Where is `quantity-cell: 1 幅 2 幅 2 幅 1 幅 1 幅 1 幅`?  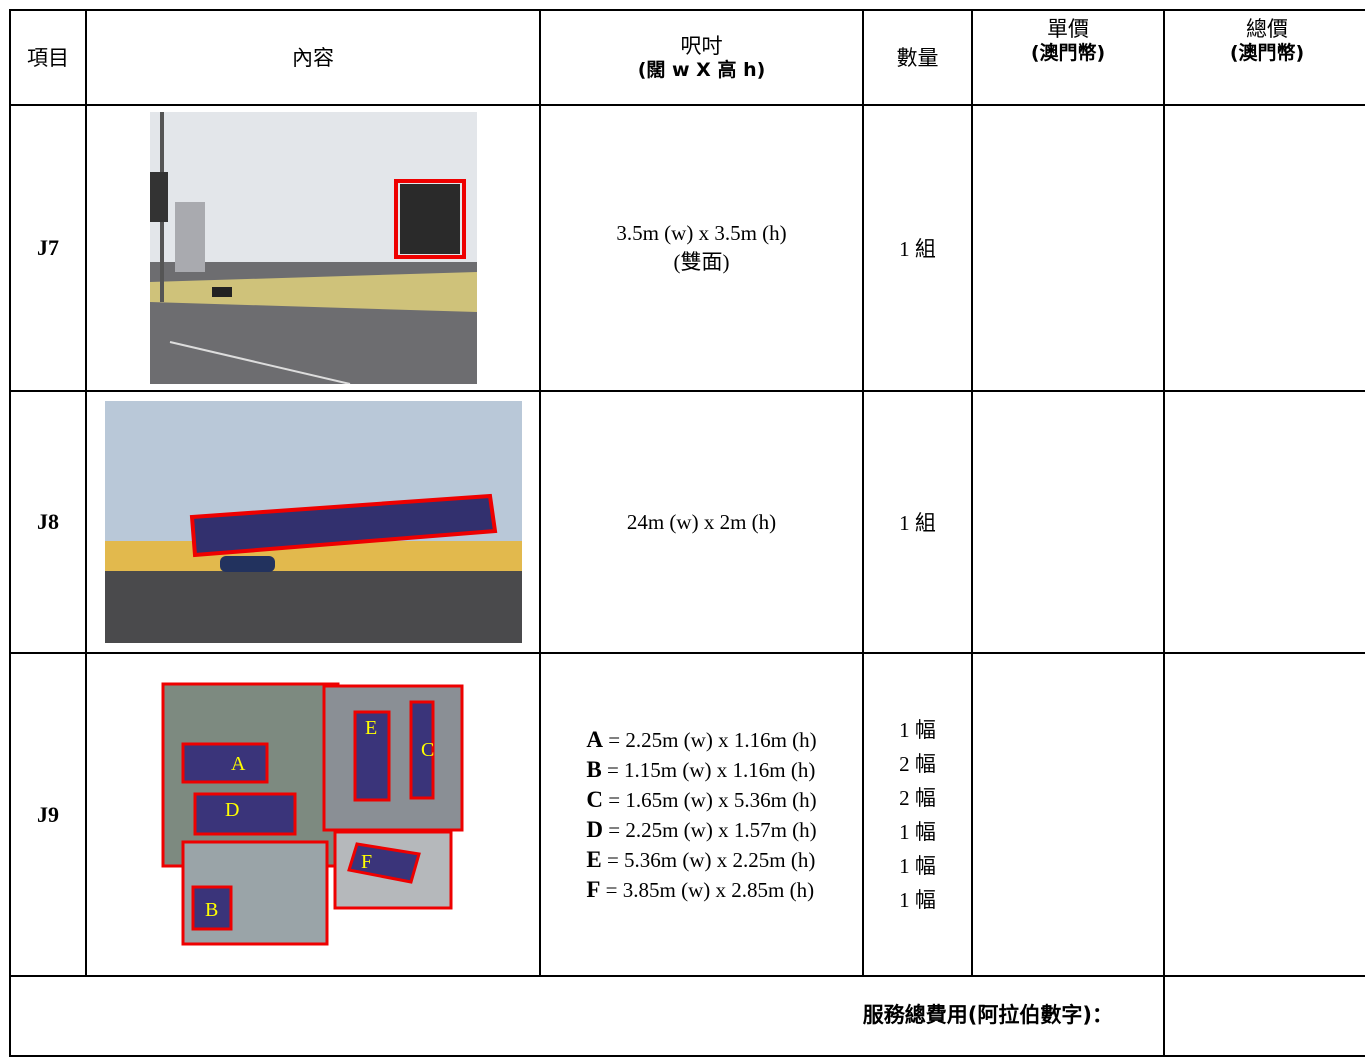 quantity-cell: 1 幅 2 幅 2 幅 1 幅 1 幅 1 幅 is located at coordinates (917, 814).